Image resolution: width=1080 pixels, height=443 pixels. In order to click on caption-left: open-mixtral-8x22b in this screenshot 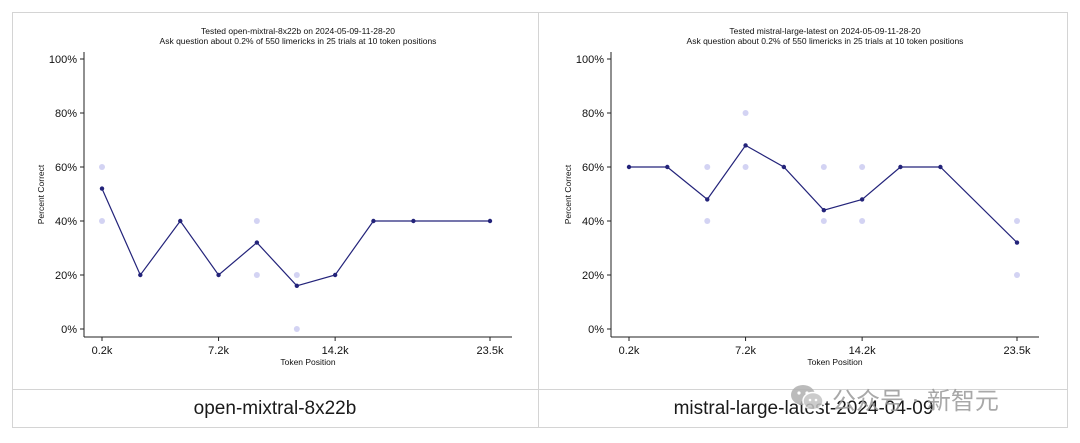, I will do `click(275, 408)`.